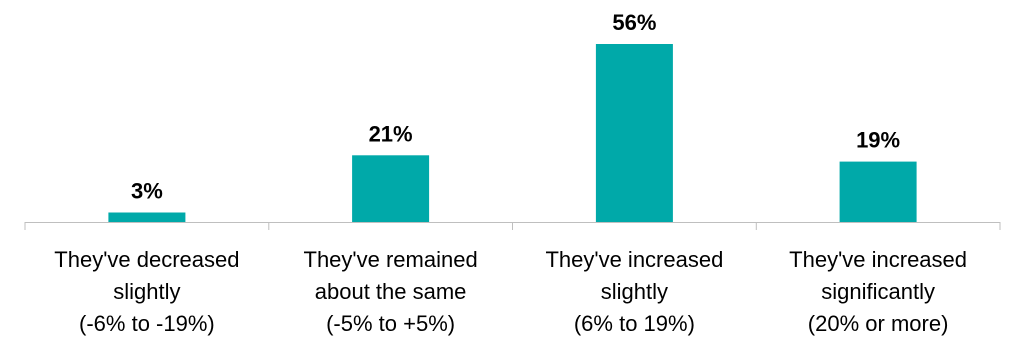 The height and width of the screenshot is (348, 1013). I want to click on category-label-1: They've decreased slightly (-6% to -19%), so click(146, 291).